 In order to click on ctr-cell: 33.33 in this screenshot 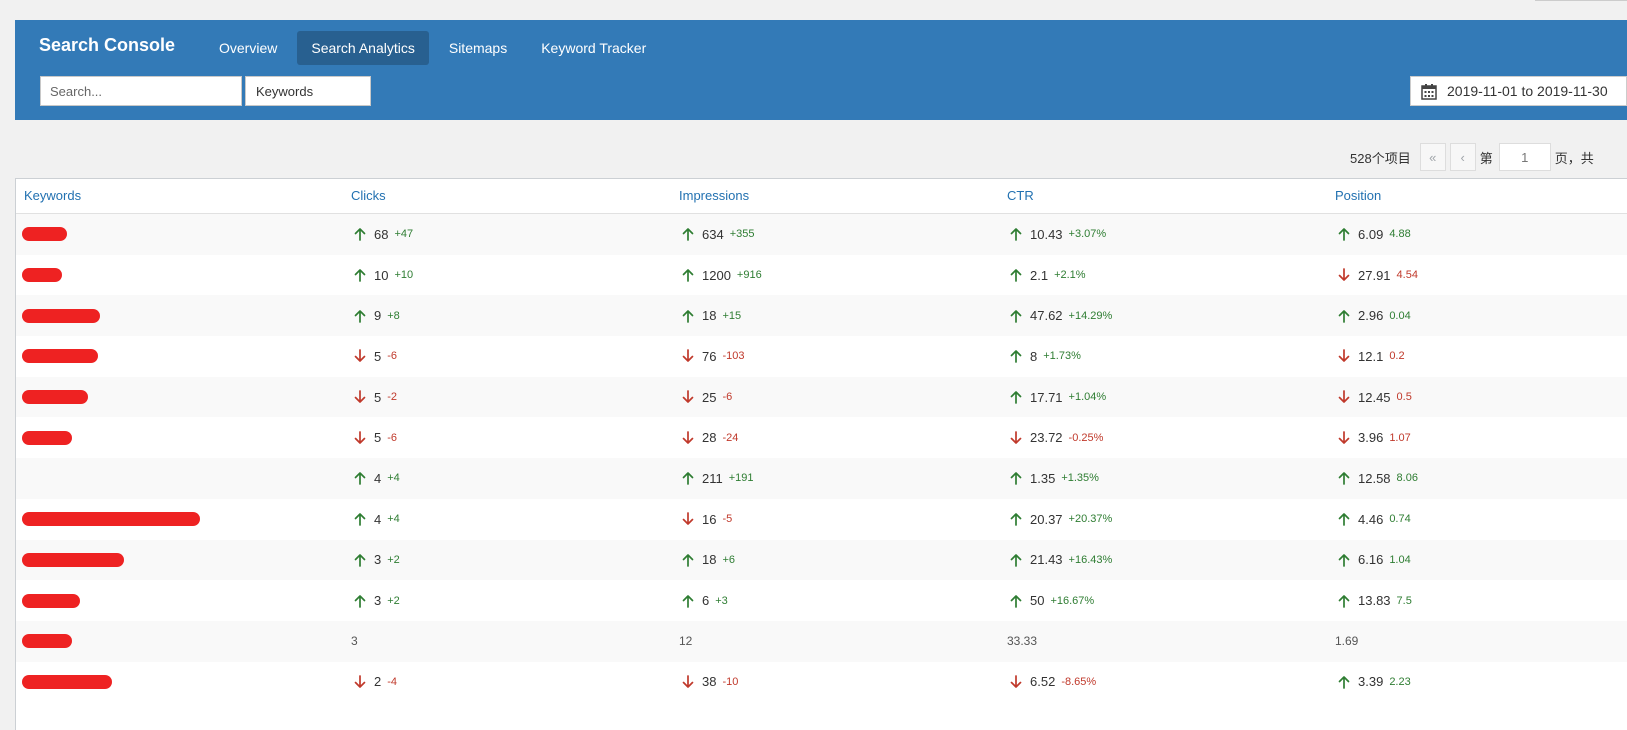, I will do `click(1163, 641)`.